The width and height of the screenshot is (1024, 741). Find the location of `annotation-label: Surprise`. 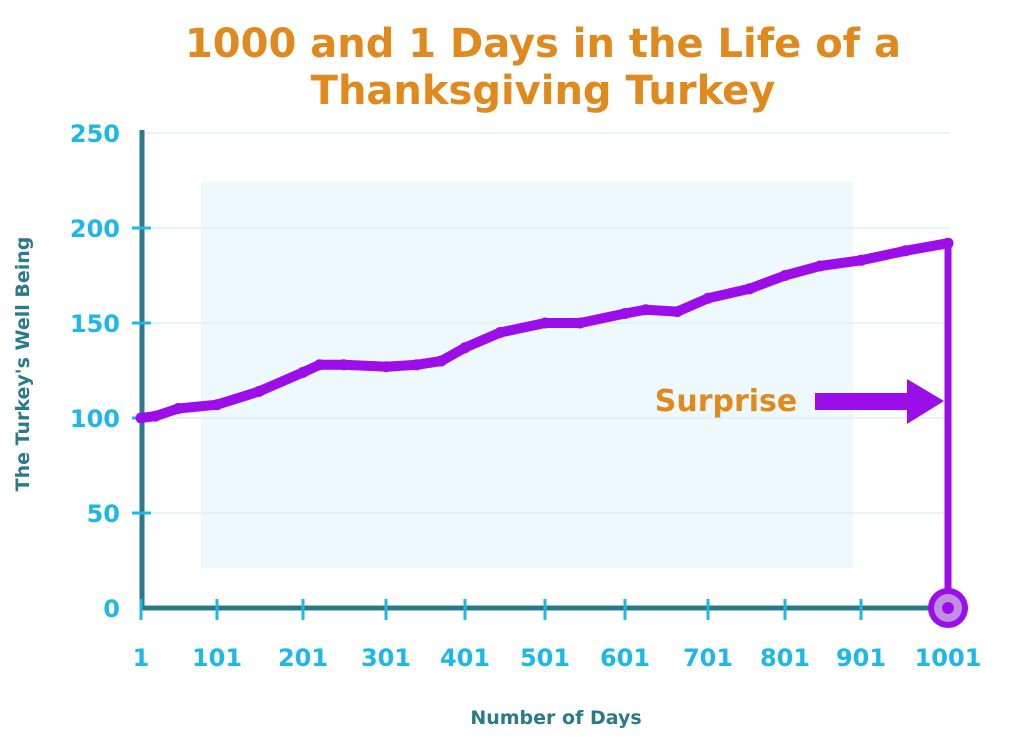

annotation-label: Surprise is located at coordinates (726, 401).